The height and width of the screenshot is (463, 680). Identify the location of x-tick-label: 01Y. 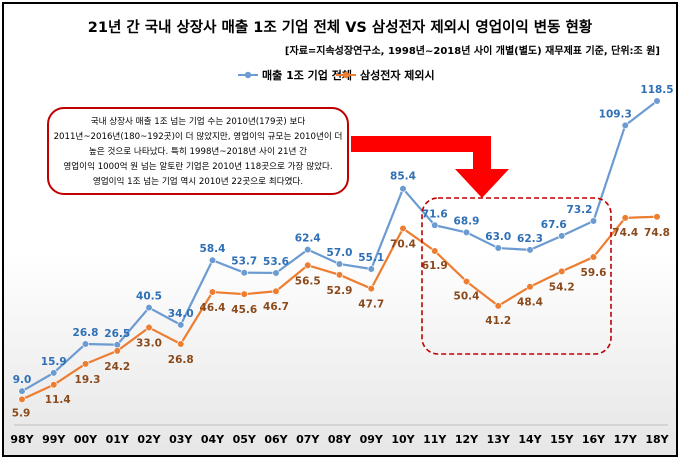
(118, 439).